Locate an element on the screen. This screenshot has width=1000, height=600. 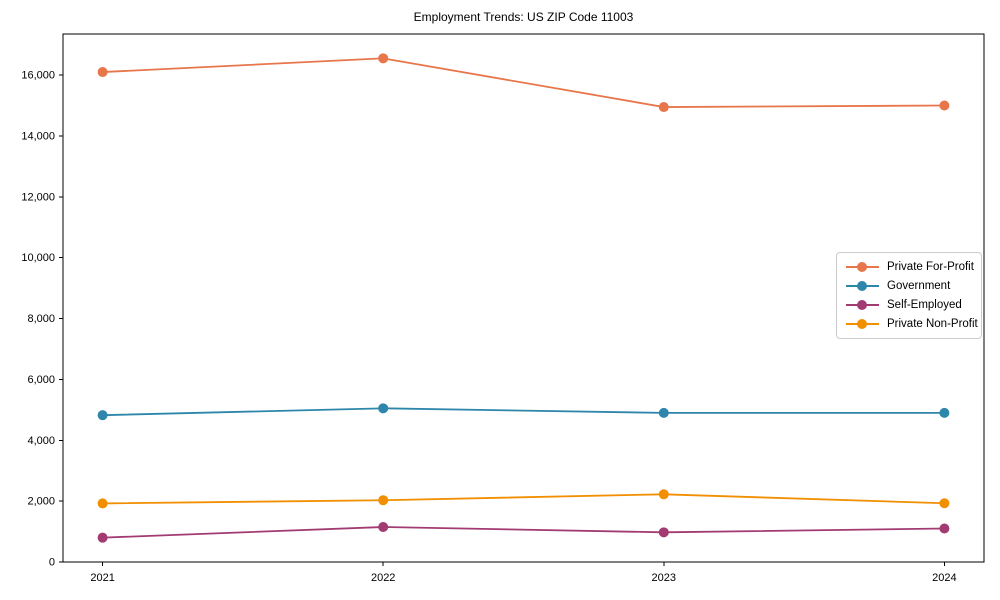
y-axis-tick-label: 12,000 is located at coordinates (38, 197).